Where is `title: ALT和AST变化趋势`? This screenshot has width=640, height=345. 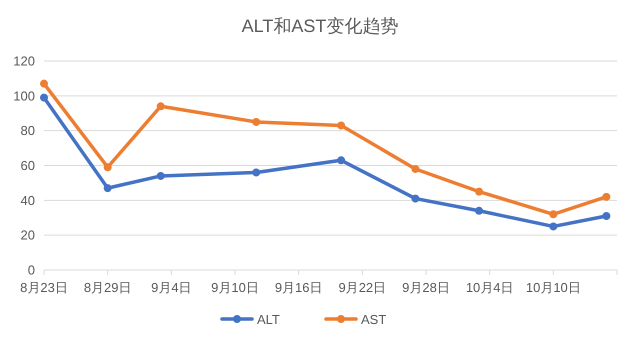
title: ALT和AST变化趋势 is located at coordinates (320, 26).